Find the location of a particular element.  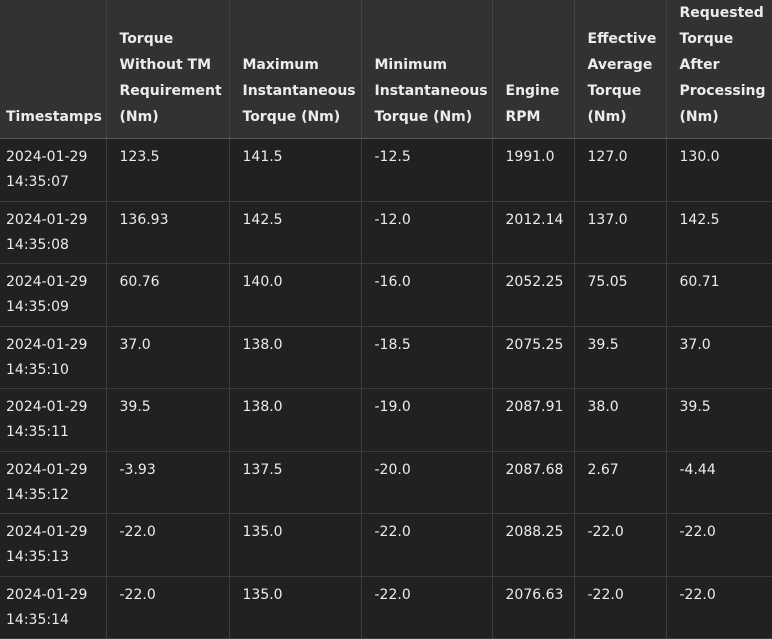

timestamp-time: 14:35:10 is located at coordinates (37, 369).